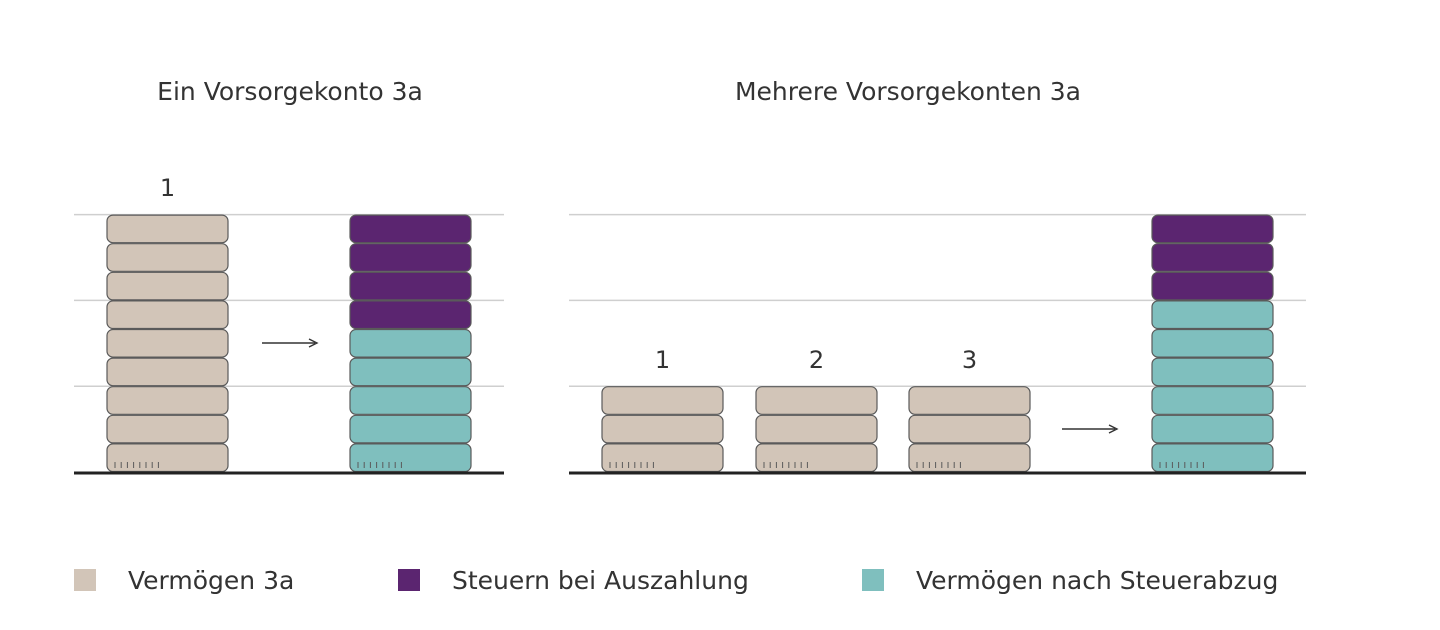 The image size is (1440, 630). I want to click on legend-label-assets: Vermögen 3a, so click(211, 580).